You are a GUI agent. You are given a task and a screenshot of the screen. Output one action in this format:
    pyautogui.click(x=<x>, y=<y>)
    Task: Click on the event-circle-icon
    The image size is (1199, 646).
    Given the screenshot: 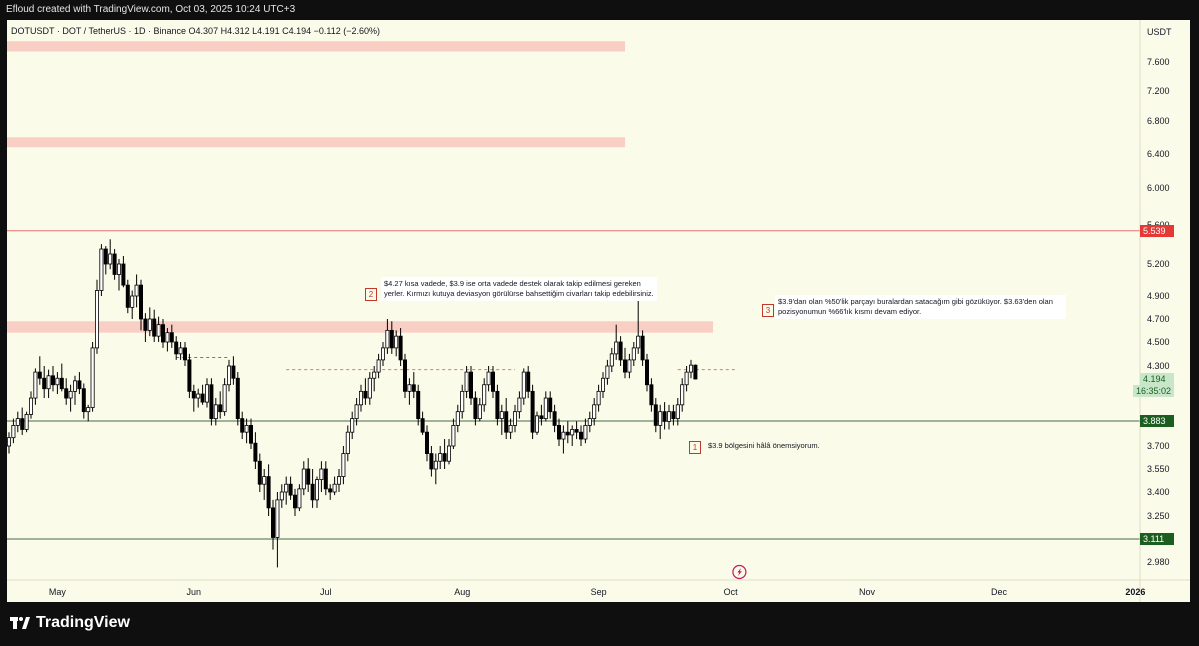 What is the action you would take?
    pyautogui.click(x=739, y=572)
    